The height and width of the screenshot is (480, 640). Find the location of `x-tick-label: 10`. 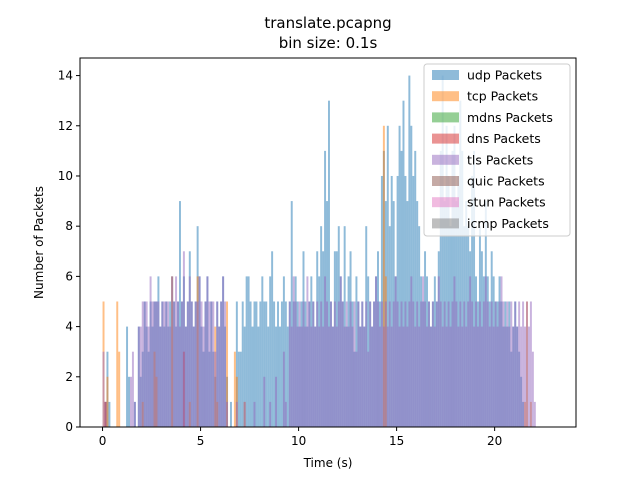

x-tick-label: 10 is located at coordinates (298, 441).